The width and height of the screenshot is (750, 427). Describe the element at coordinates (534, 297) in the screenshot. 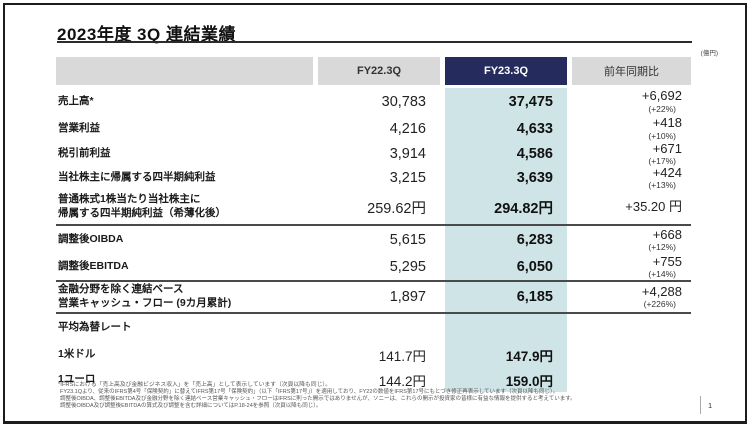

I see `fy23-value: 6,185` at that location.